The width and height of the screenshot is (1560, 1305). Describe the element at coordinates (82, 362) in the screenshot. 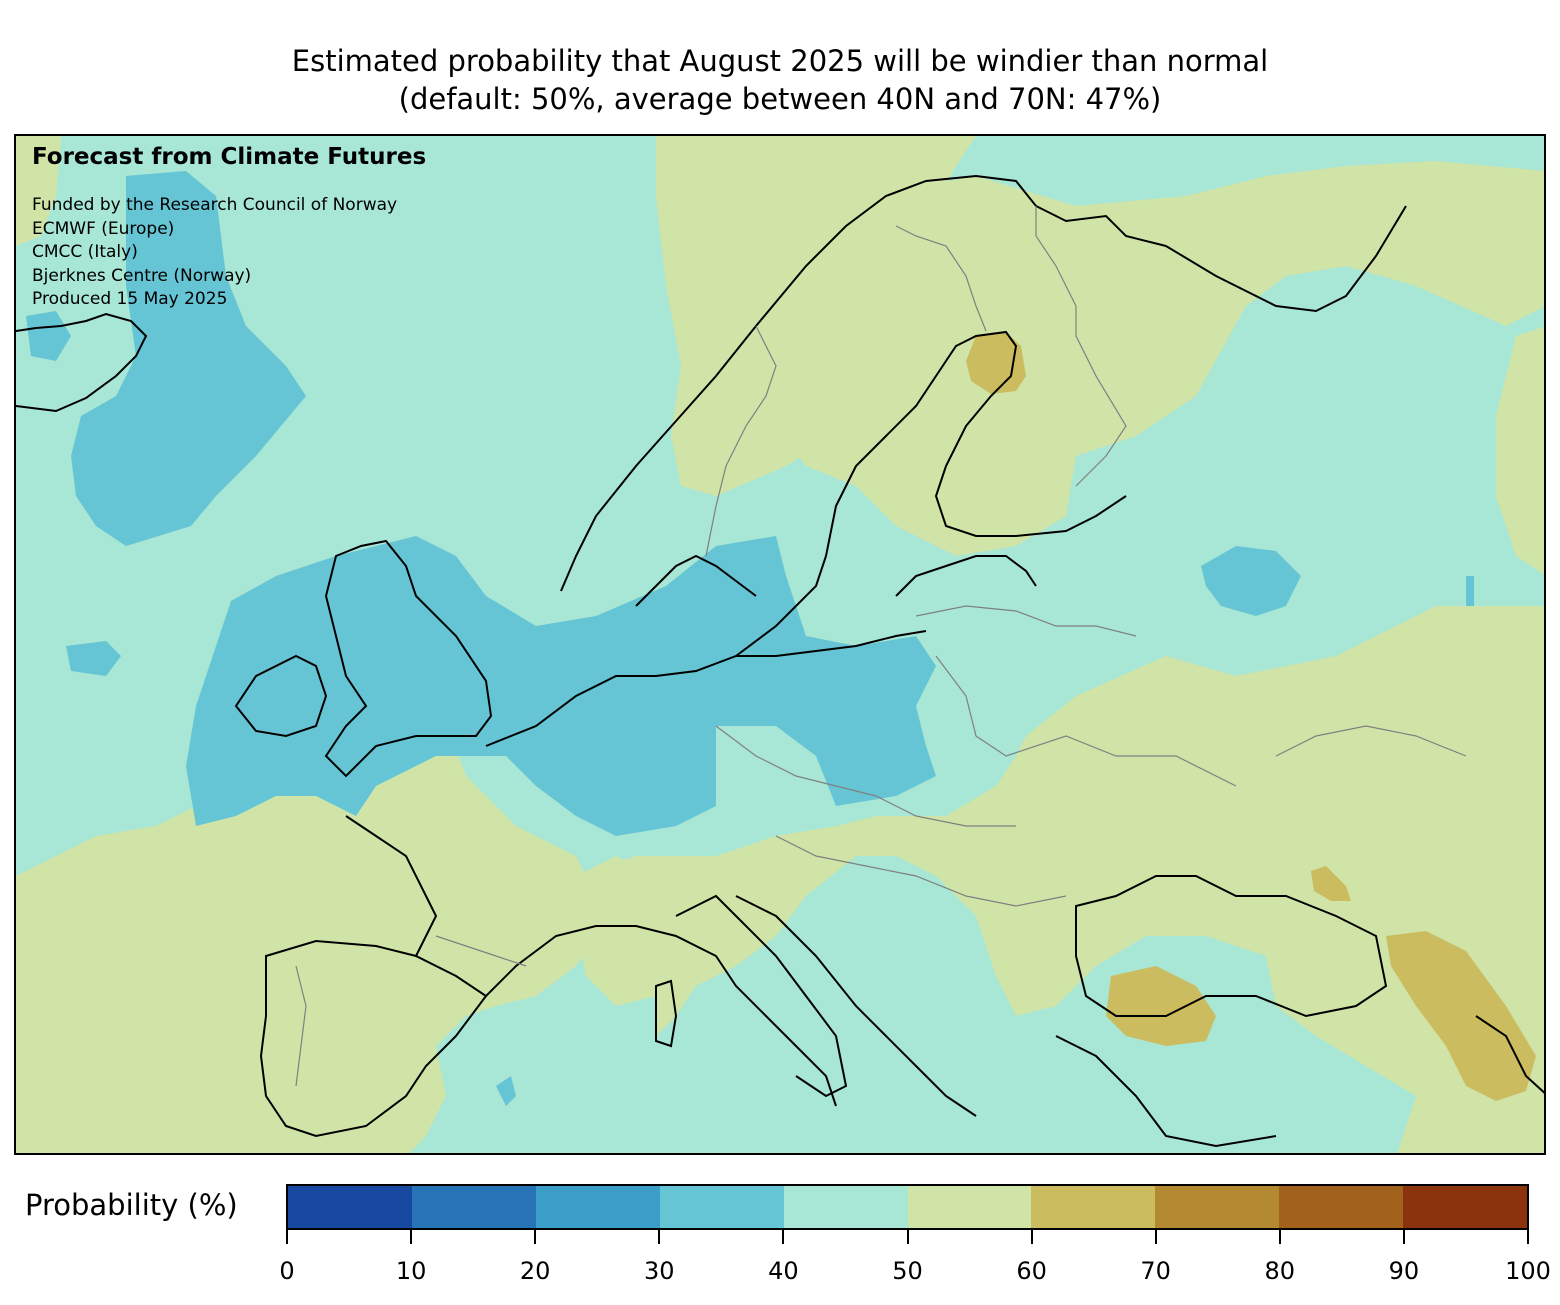

I see `coastline-iceland` at that location.